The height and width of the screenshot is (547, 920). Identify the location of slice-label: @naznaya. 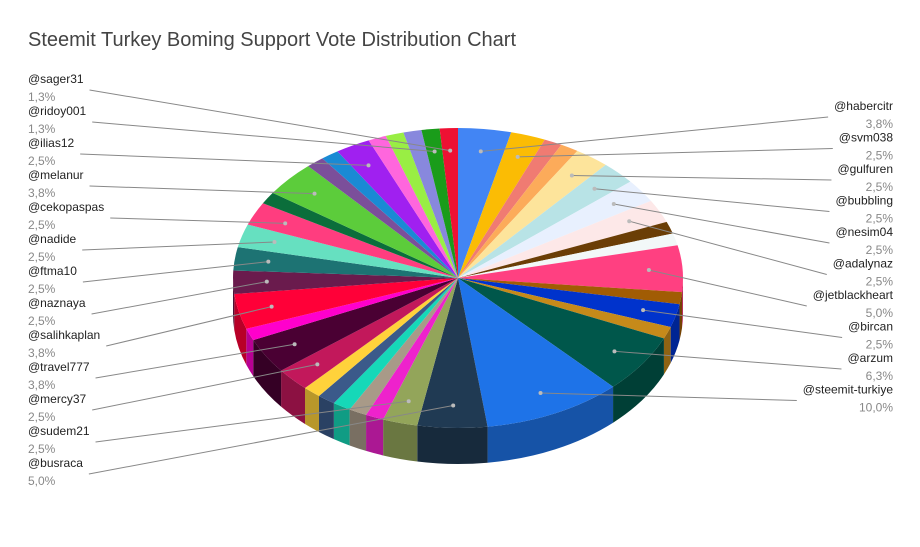
(57, 303).